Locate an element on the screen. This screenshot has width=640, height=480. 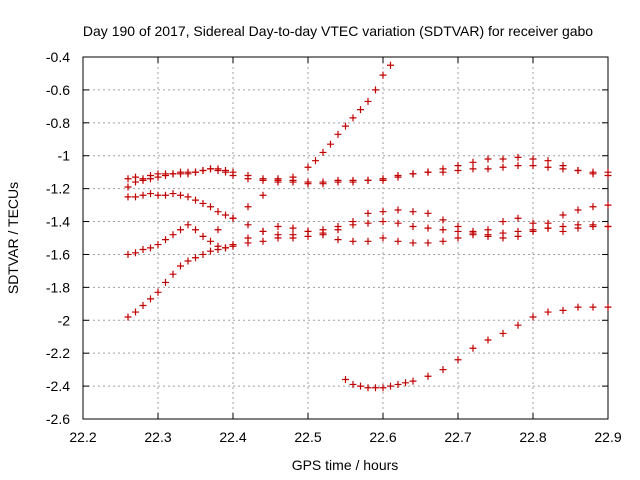
y-tick-label: -0.6 is located at coordinates (58, 90).